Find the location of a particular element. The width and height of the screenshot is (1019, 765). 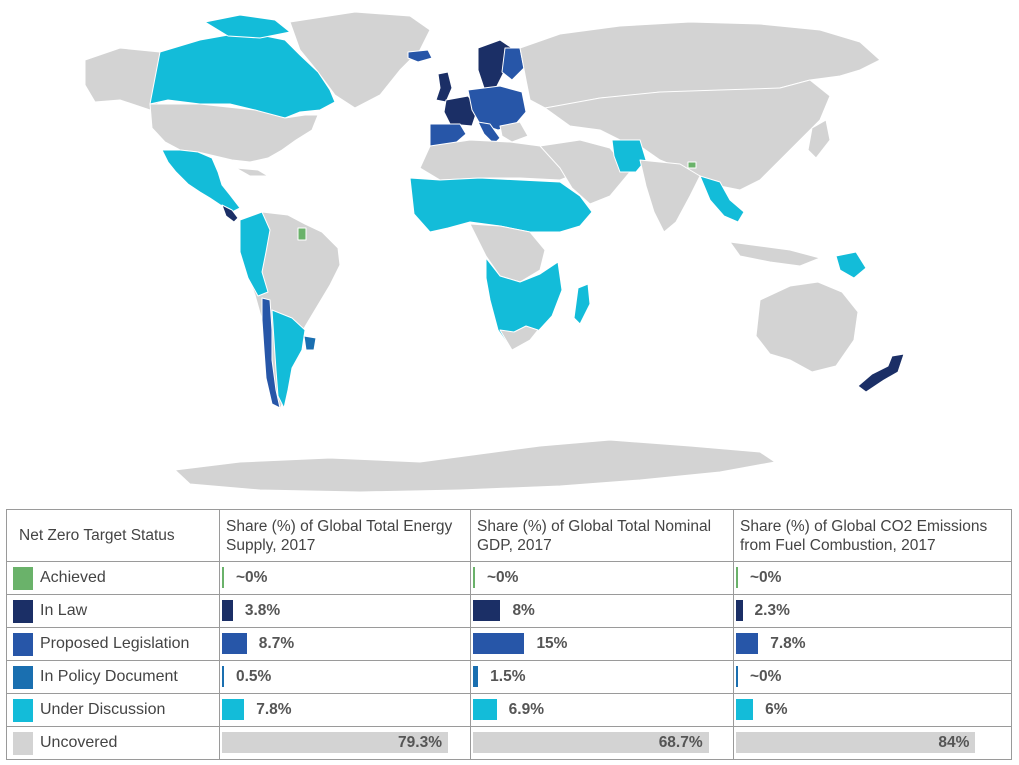

region-central-america is located at coordinates (230, 213).